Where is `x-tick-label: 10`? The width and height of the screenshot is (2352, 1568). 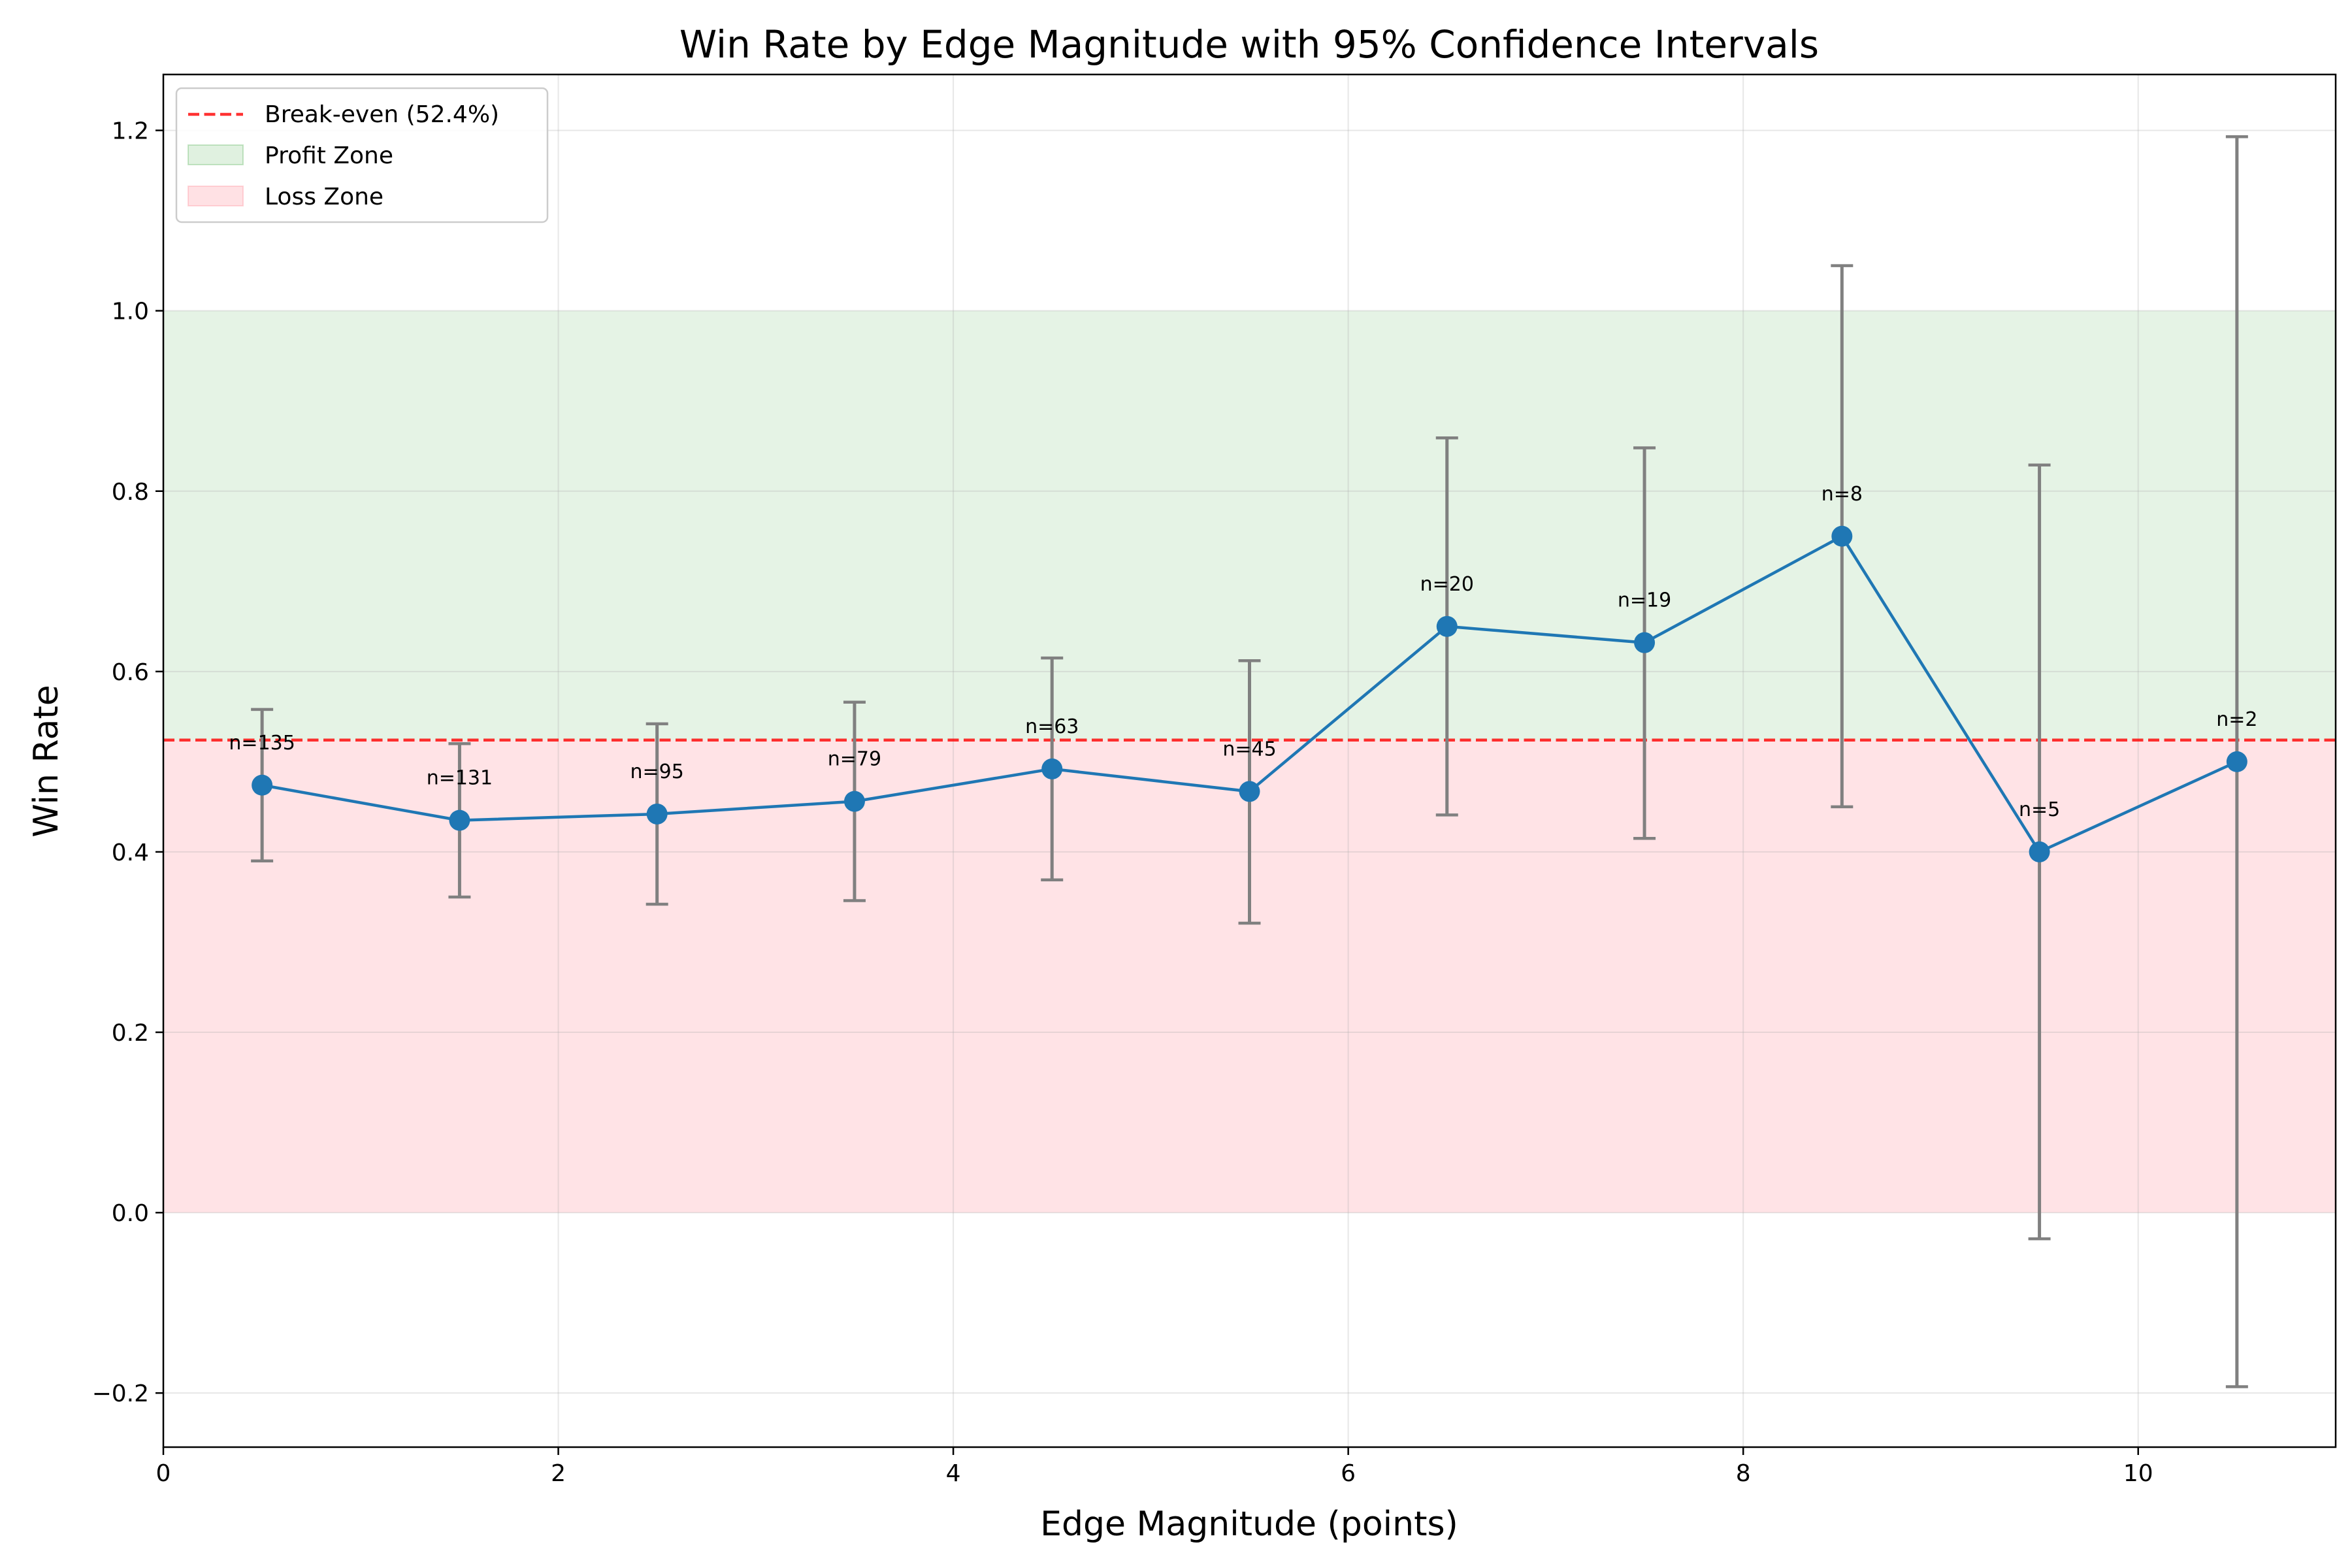 x-tick-label: 10 is located at coordinates (2138, 1473).